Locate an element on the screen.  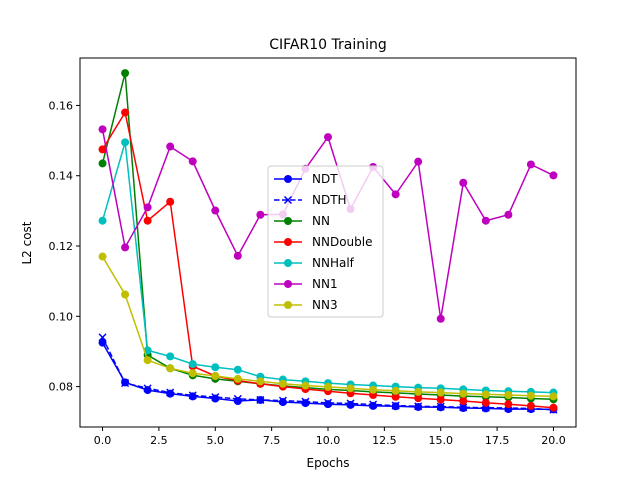
x-tick-label: 7.5 is located at coordinates (272, 440).